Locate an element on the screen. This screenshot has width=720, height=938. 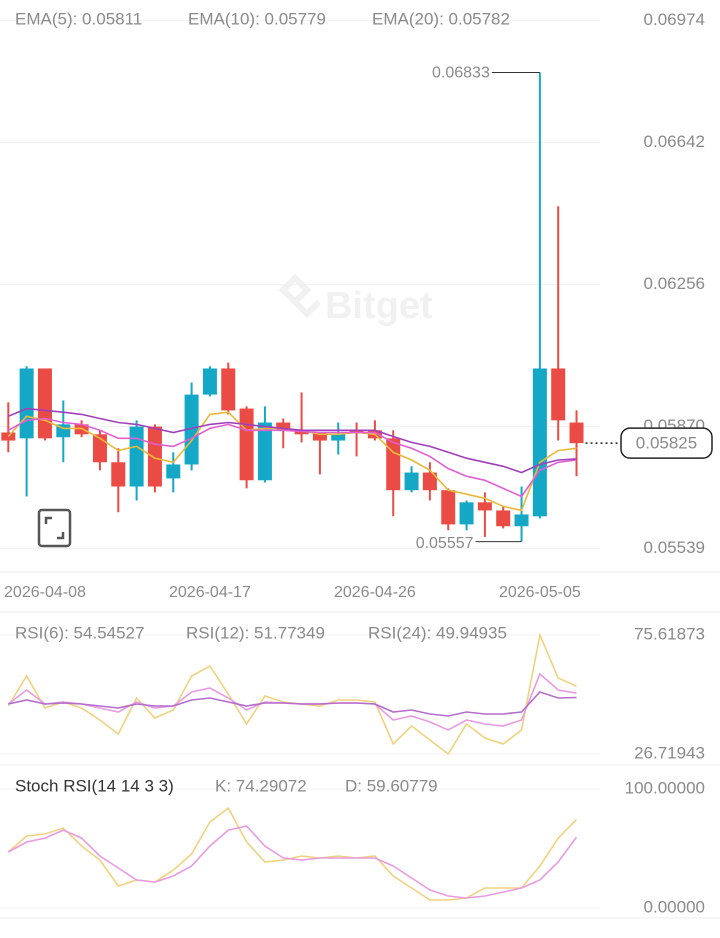
legend-entry: D: 59.60779 is located at coordinates (391, 785).